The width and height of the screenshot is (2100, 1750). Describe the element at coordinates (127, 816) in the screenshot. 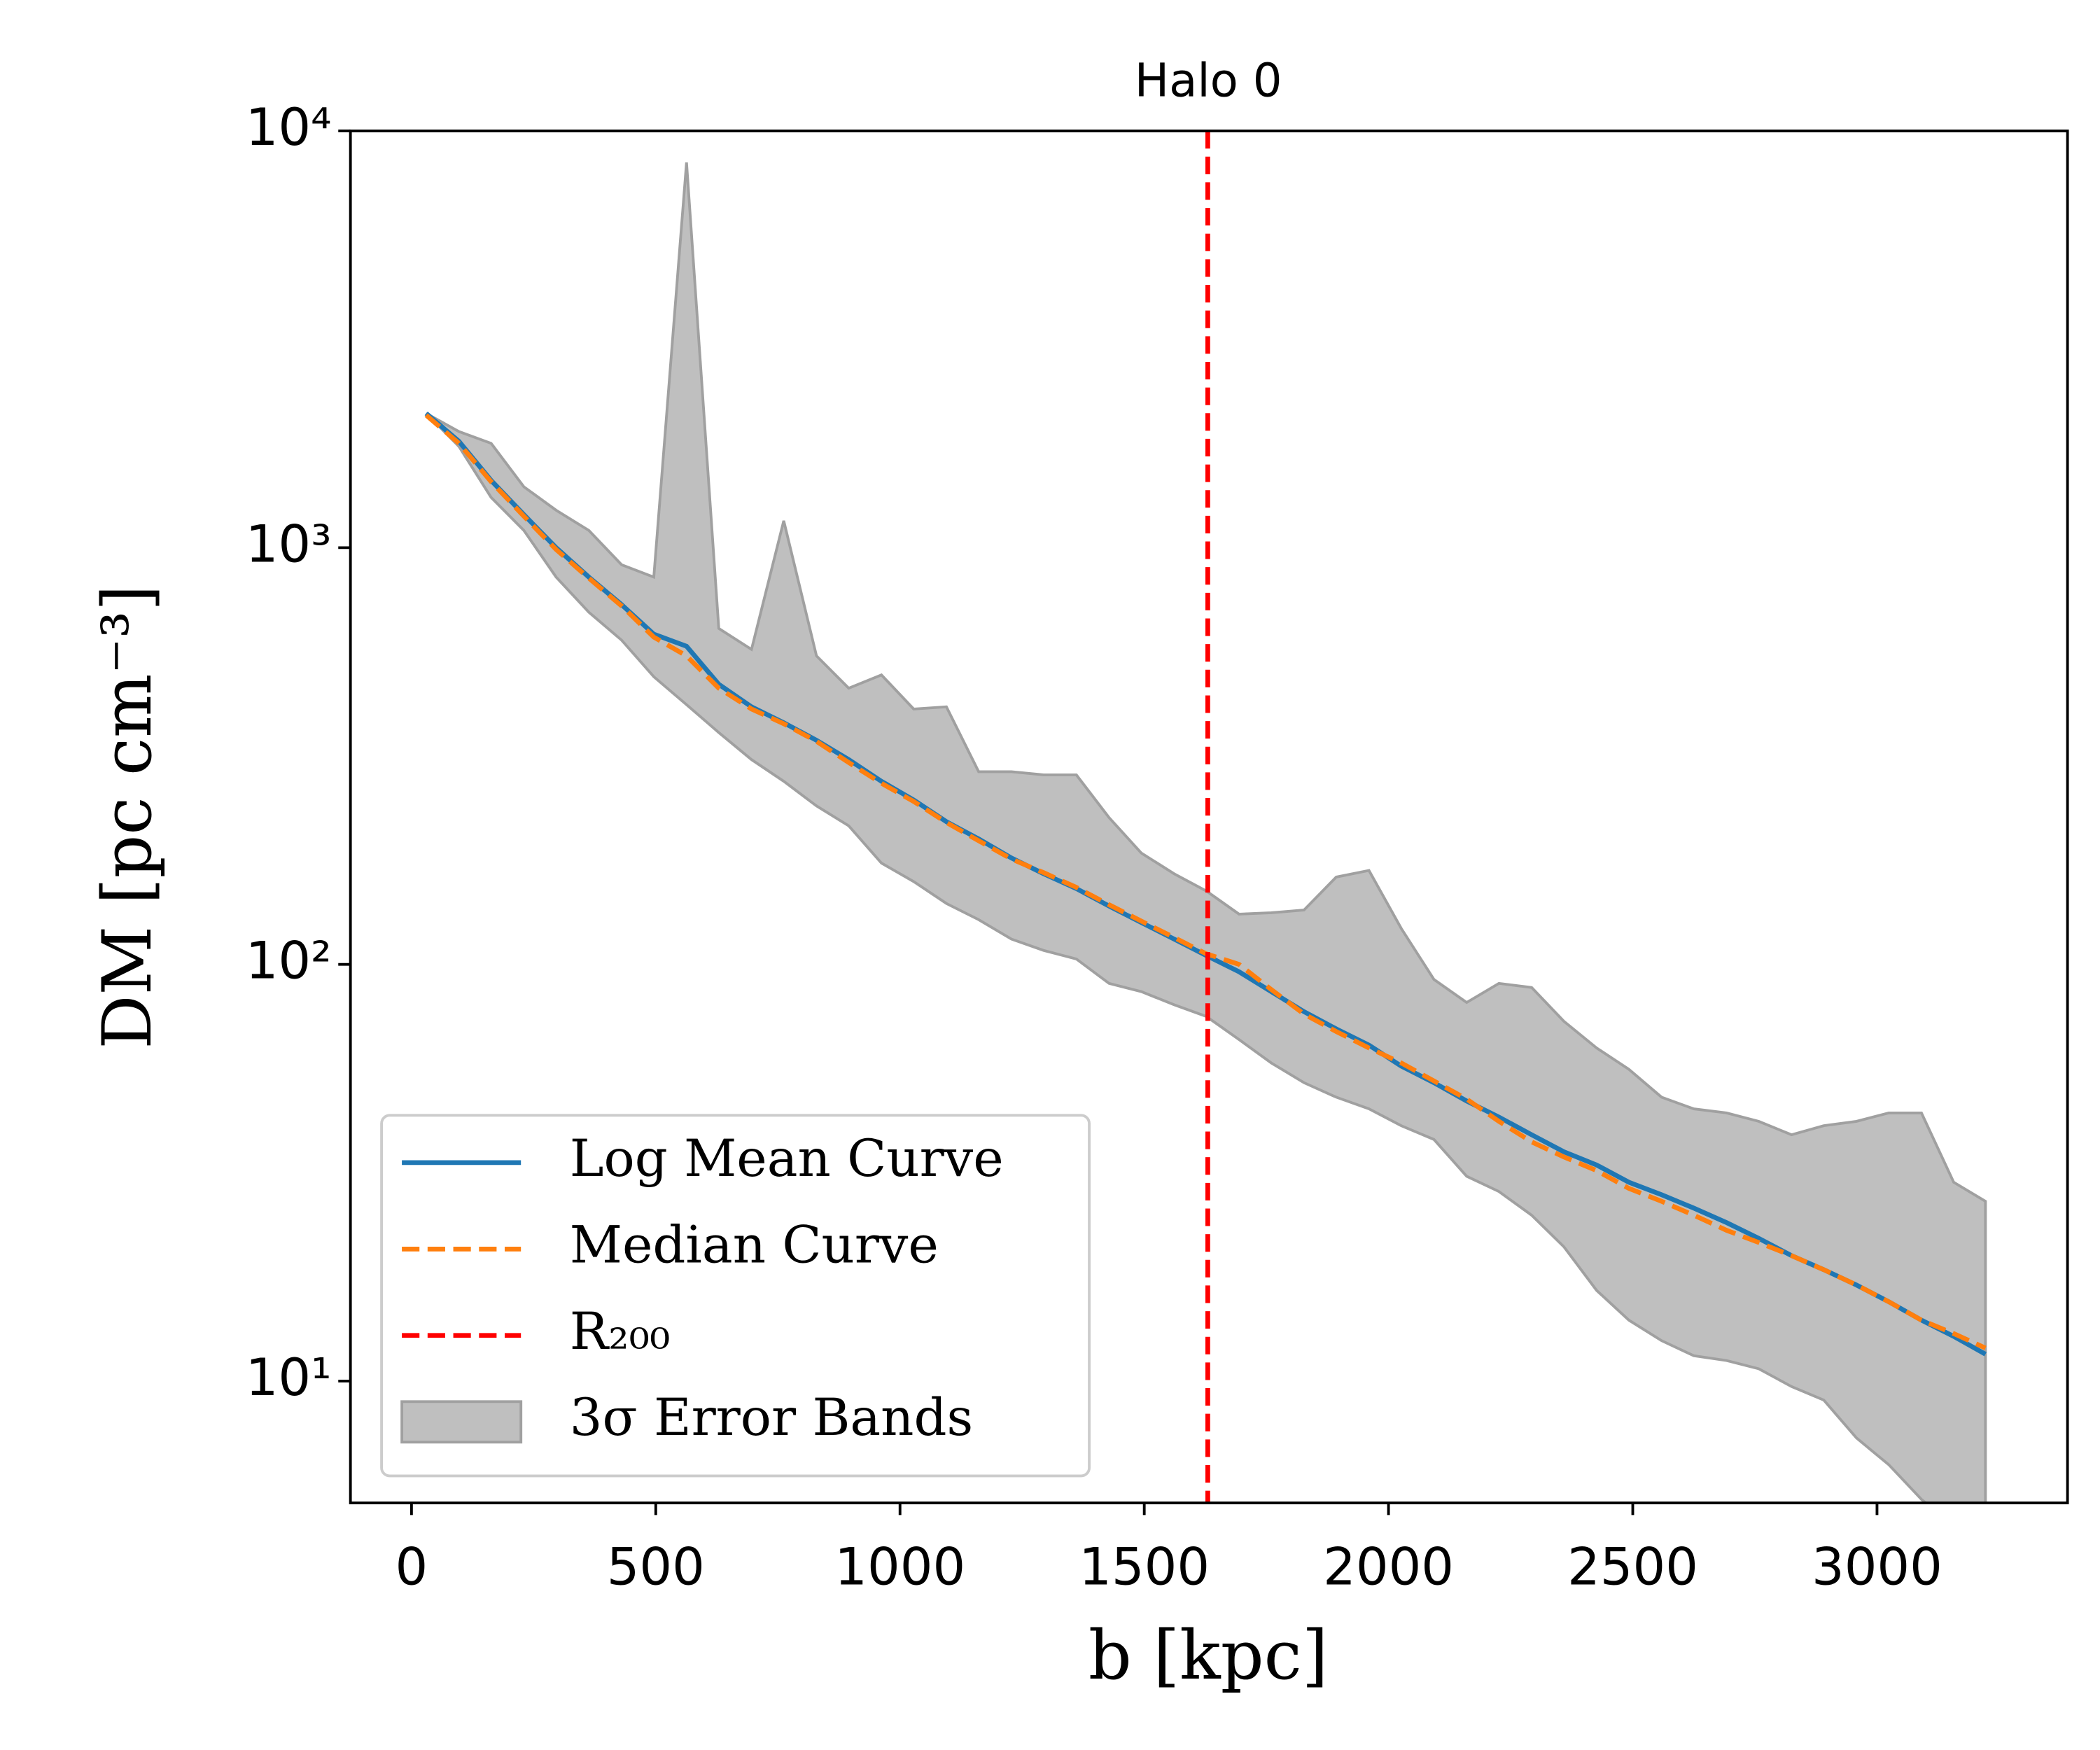

I see `y-axis-label: DM [pc cm⁻³]` at that location.